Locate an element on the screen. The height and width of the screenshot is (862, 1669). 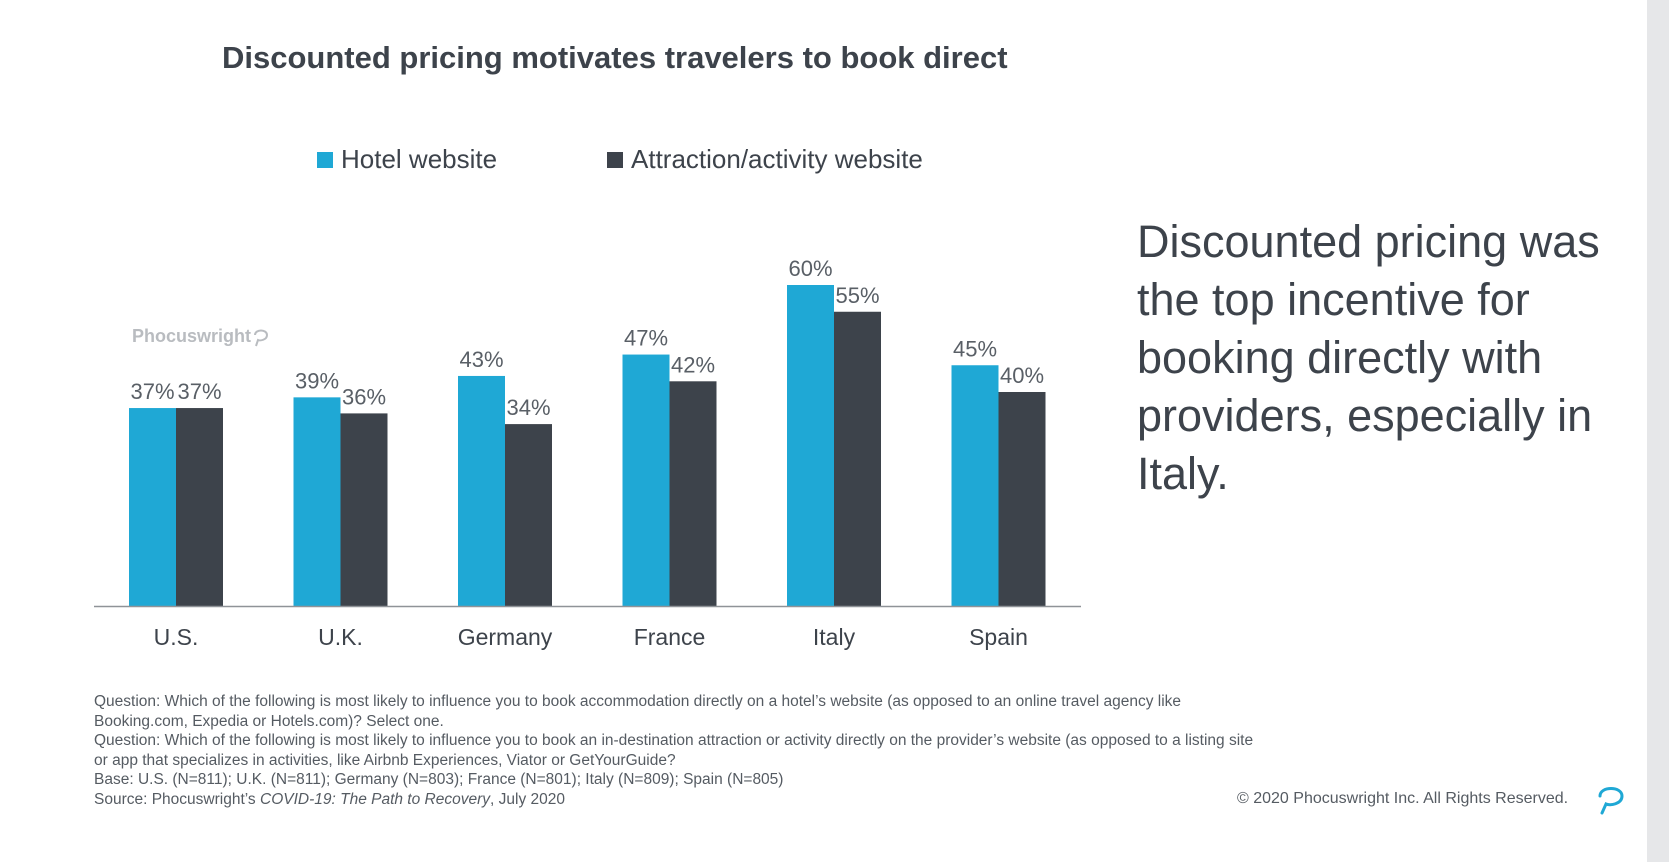
data-label-attraction-5: 40% is located at coordinates (1022, 375).